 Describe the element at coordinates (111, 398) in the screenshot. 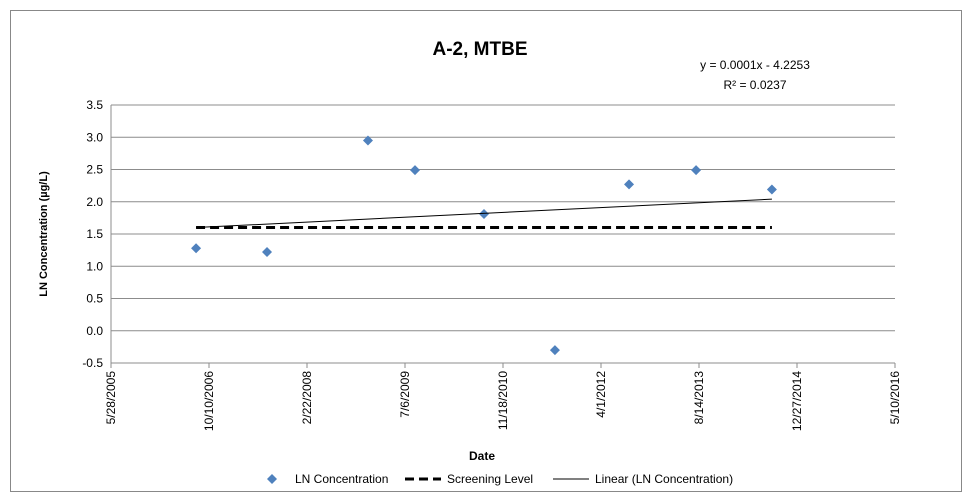

I see `x-tick-label: 5/28/2005` at that location.